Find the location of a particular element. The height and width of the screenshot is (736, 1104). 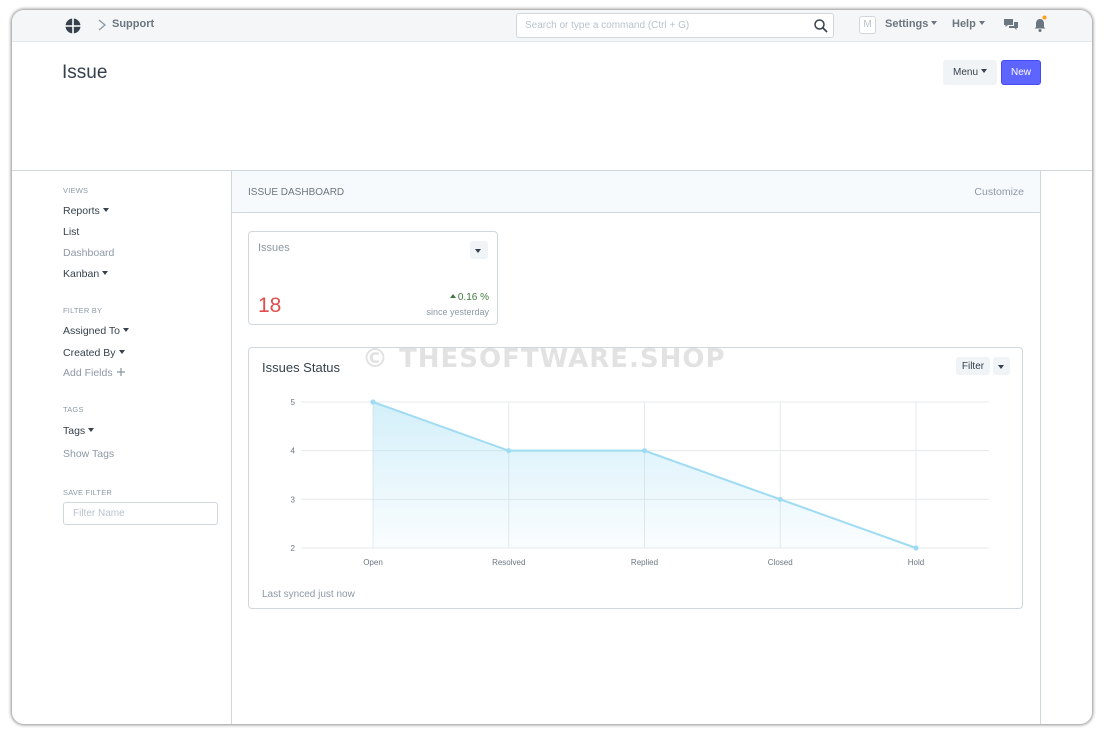

show-tags-link: Show Tags is located at coordinates (89, 454).